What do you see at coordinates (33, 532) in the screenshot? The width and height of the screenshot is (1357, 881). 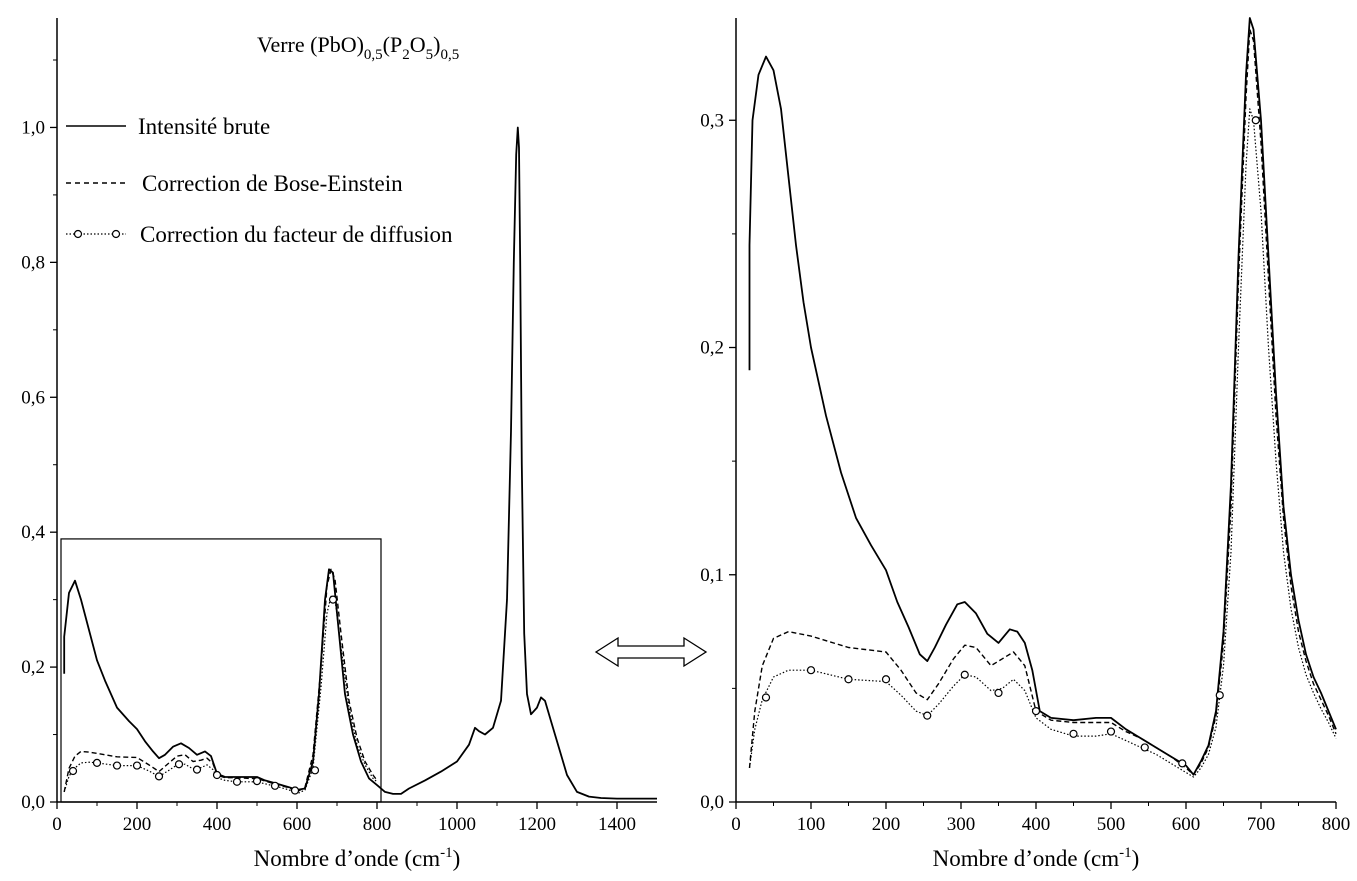 I see `y-tick-label: 0,4` at bounding box center [33, 532].